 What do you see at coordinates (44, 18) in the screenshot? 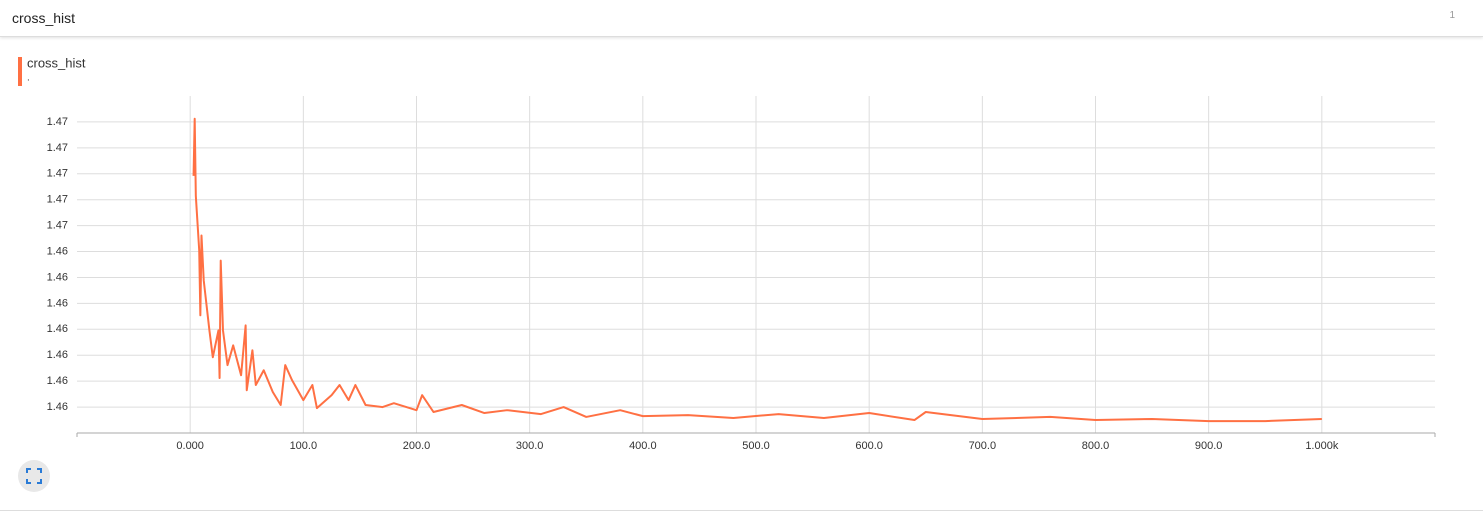
I see `card-title: cross_hist` at bounding box center [44, 18].